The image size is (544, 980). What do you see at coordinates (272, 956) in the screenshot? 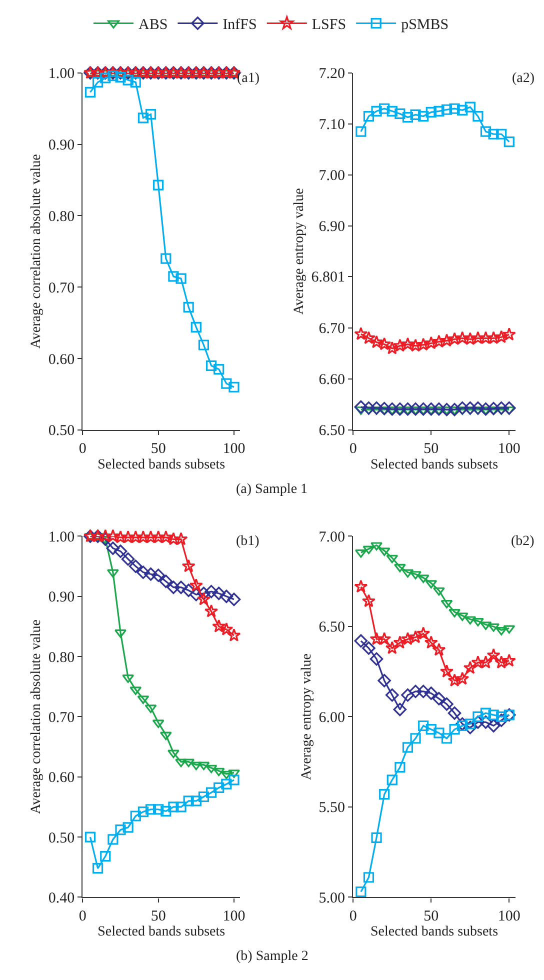
I see `text: (b) Sample 2` at bounding box center [272, 956].